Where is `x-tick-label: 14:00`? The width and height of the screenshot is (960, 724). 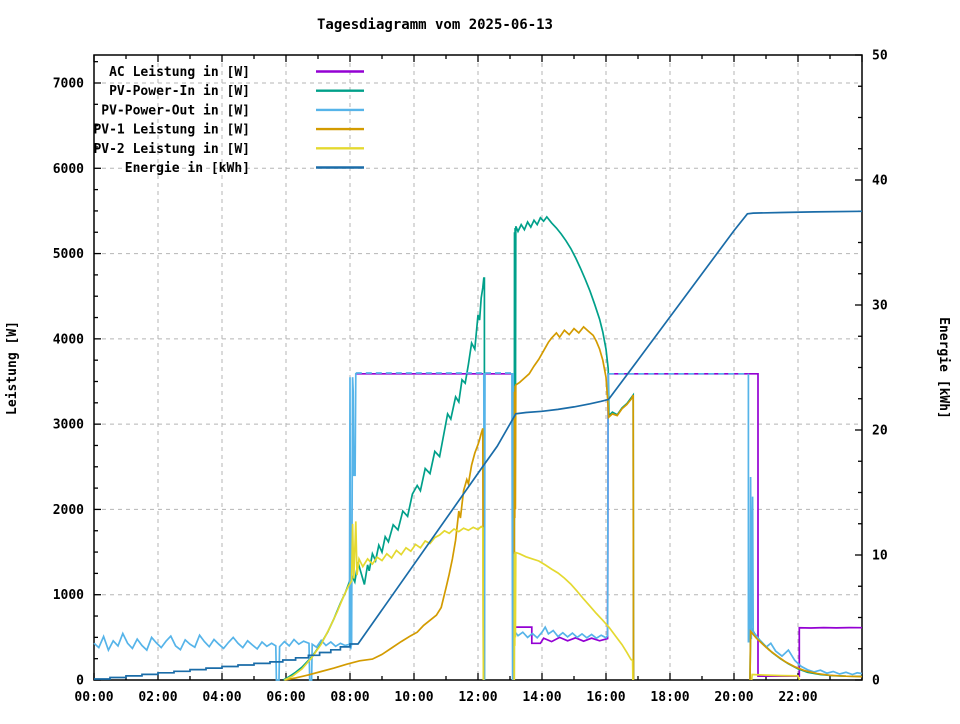
x-tick-label: 14:00 is located at coordinates (541, 697).